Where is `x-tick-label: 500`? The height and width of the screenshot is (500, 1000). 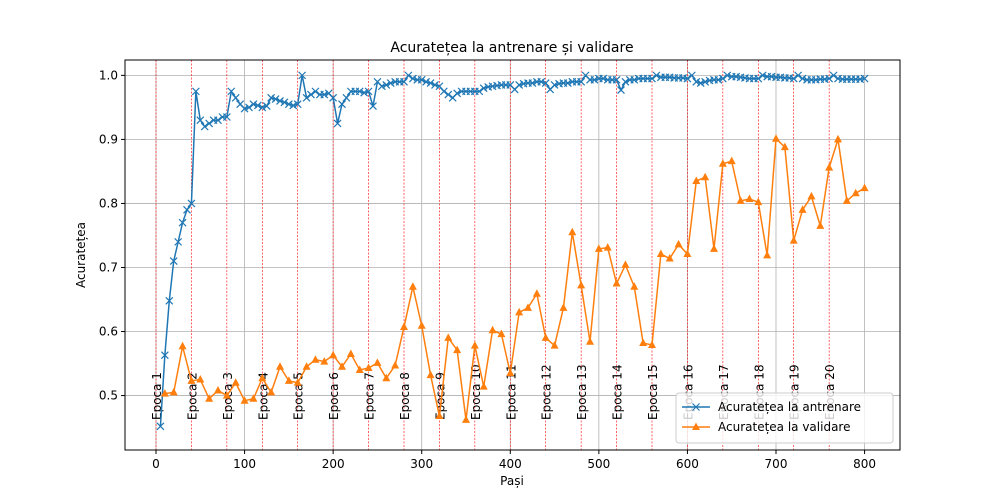
x-tick-label: 500 is located at coordinates (598, 464).